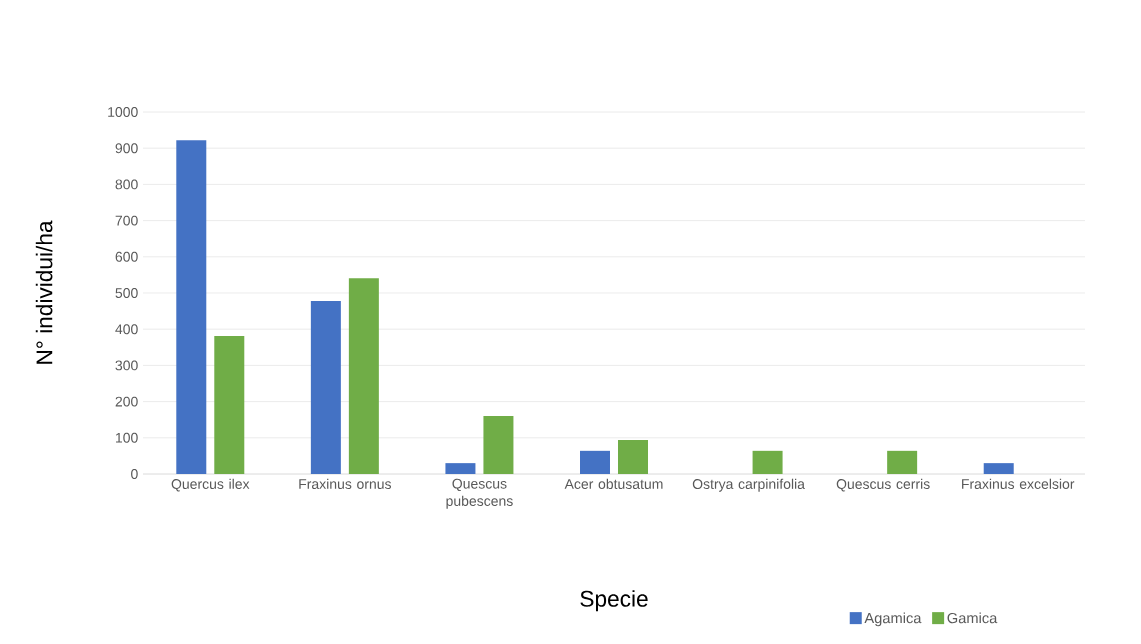 This screenshot has width=1141, height=644. I want to click on y-tick-label: 600, so click(126, 256).